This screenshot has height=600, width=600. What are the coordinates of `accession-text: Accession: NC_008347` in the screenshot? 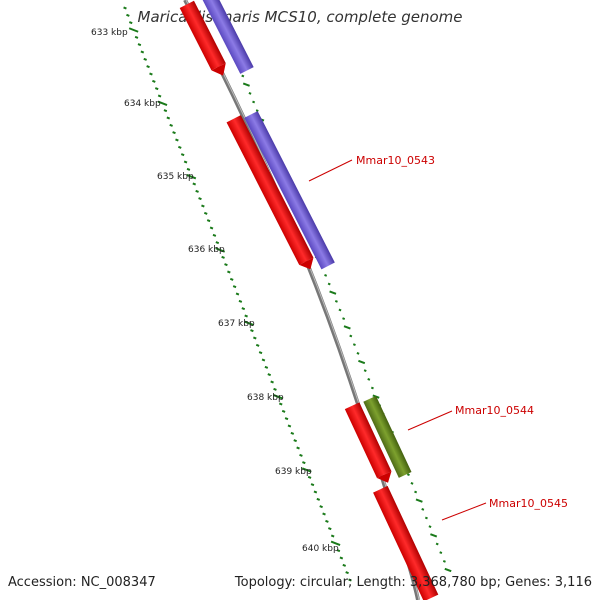 It's located at (82, 582).